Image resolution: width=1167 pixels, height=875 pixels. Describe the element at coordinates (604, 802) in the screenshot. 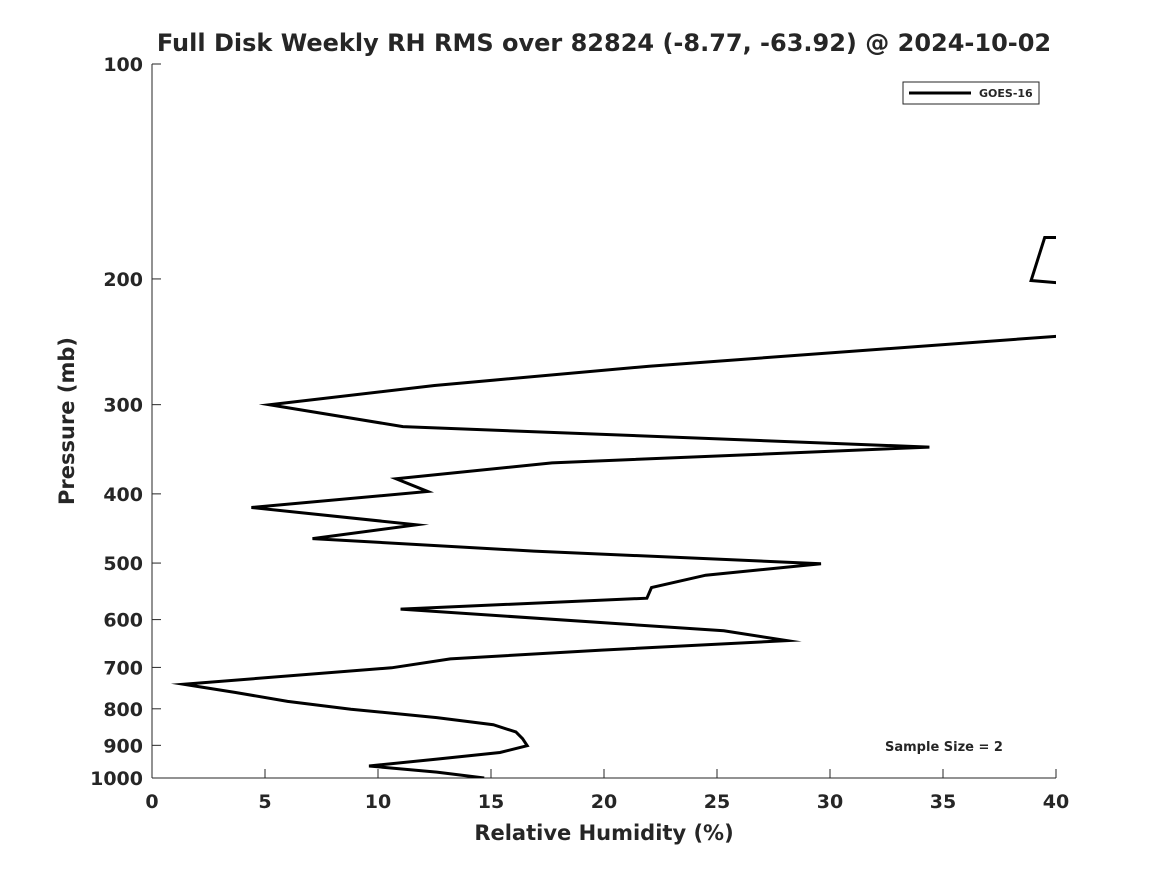

I see `x-tick-label: 20` at that location.